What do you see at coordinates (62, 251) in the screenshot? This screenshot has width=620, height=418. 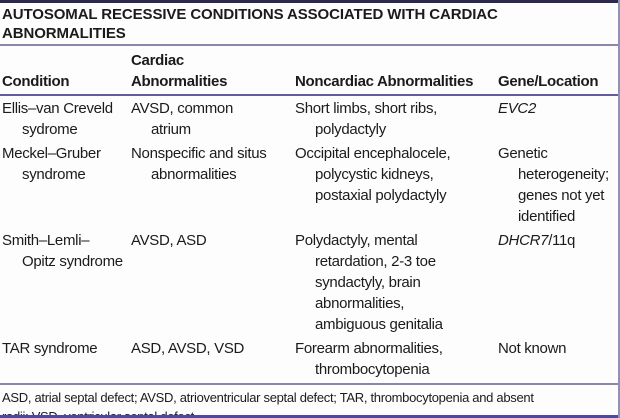 I see `cell-condition: Smith–Lemli– Opitz syndrome` at bounding box center [62, 251].